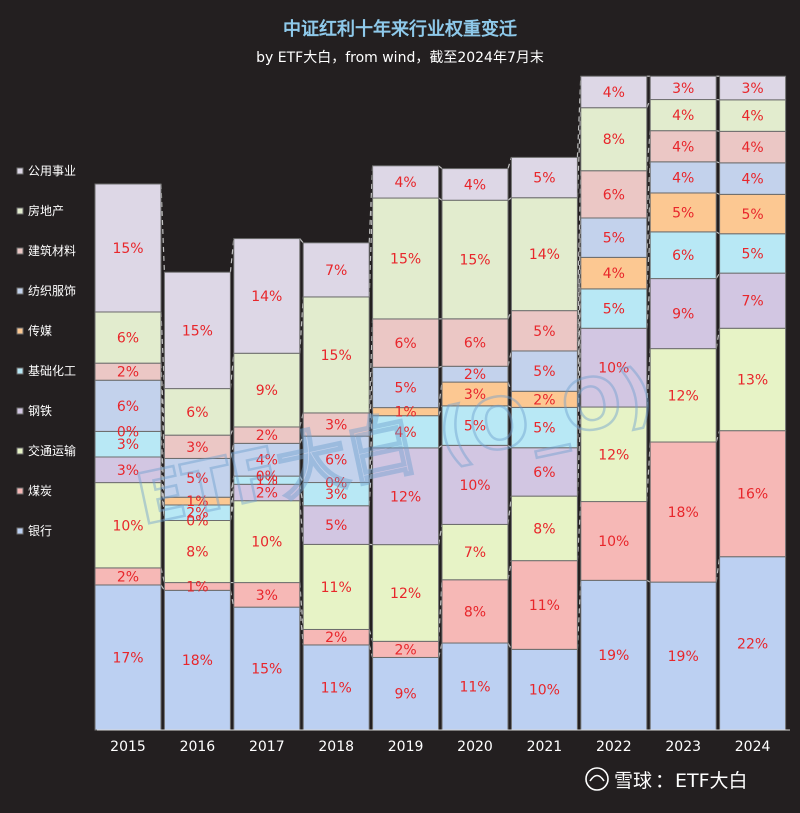 The height and width of the screenshot is (813, 800). I want to click on segment-label-2024-%E4%BC%A0%E5%AA%92: 5%, so click(752, 215).